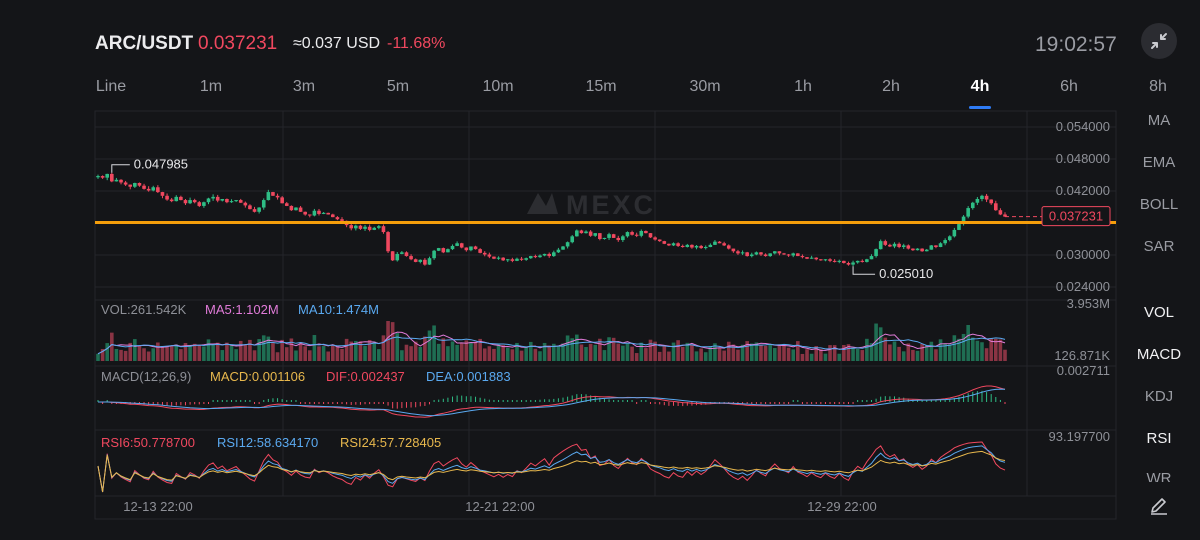 This screenshot has width=1200, height=540. I want to click on collapse-button, so click(1159, 41).